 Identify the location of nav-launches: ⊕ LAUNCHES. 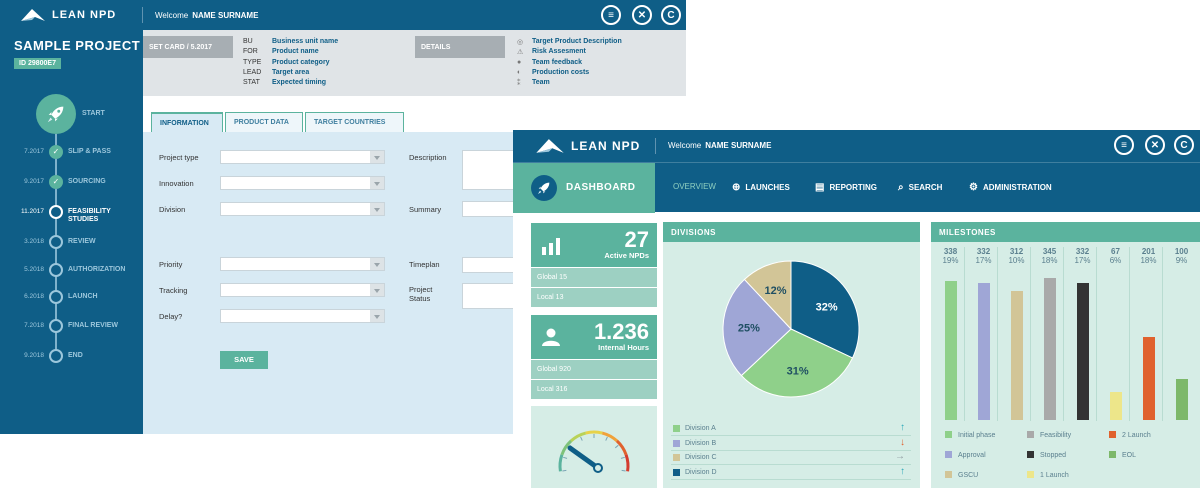
(761, 187).